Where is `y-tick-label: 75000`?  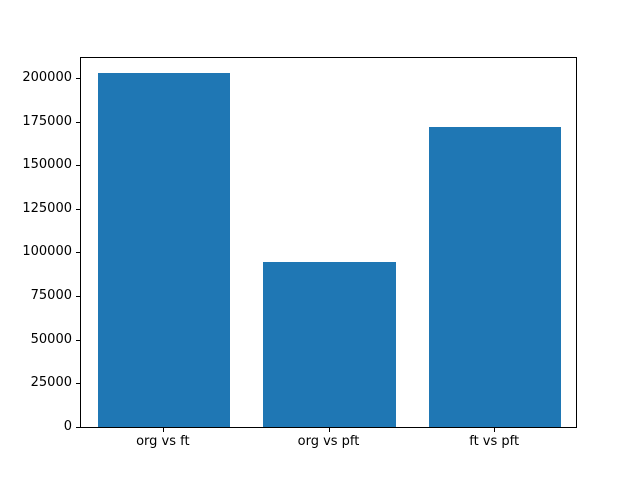 y-tick-label: 75000 is located at coordinates (51, 296).